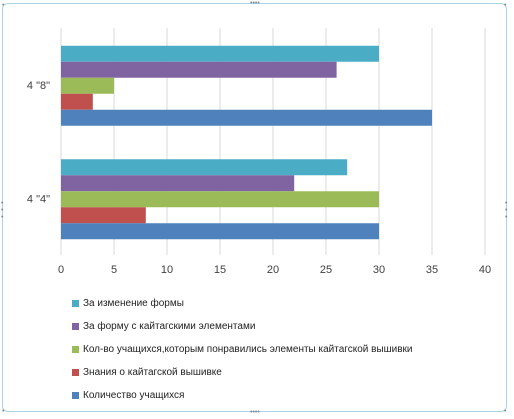 This screenshot has width=514, height=419. Describe the element at coordinates (3, 411) in the screenshot. I see `resize-handle-bottom-left: •` at that location.